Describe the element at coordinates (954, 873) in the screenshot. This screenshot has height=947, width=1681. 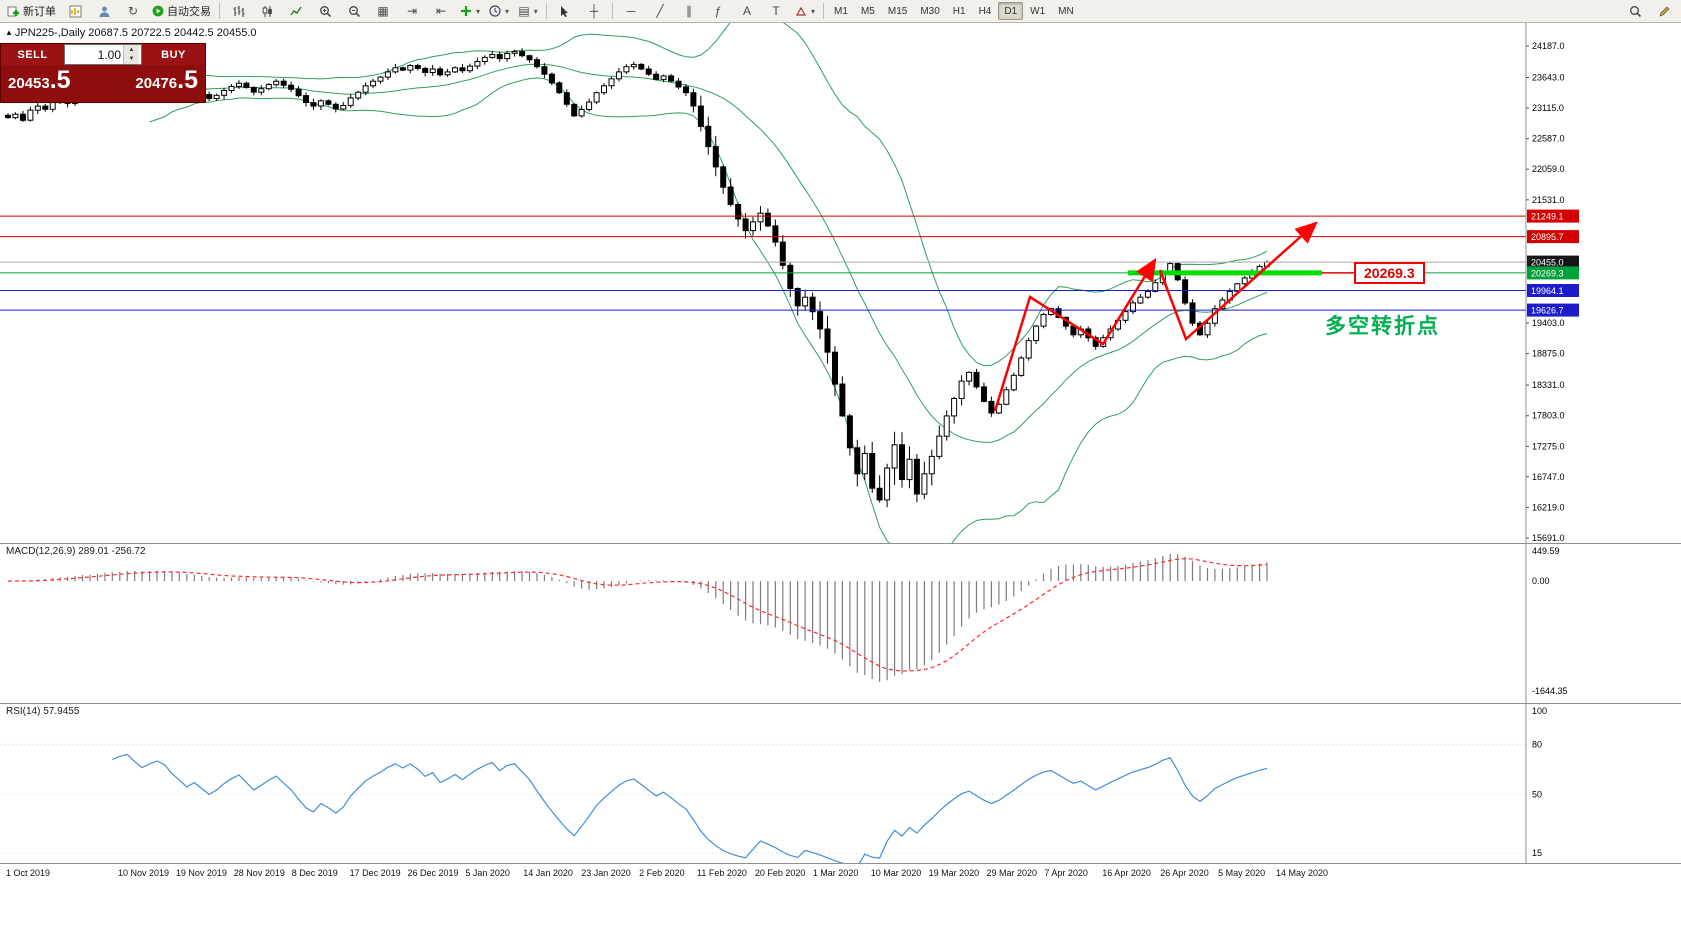
I see `date-label: 19 Mar 2020` at that location.